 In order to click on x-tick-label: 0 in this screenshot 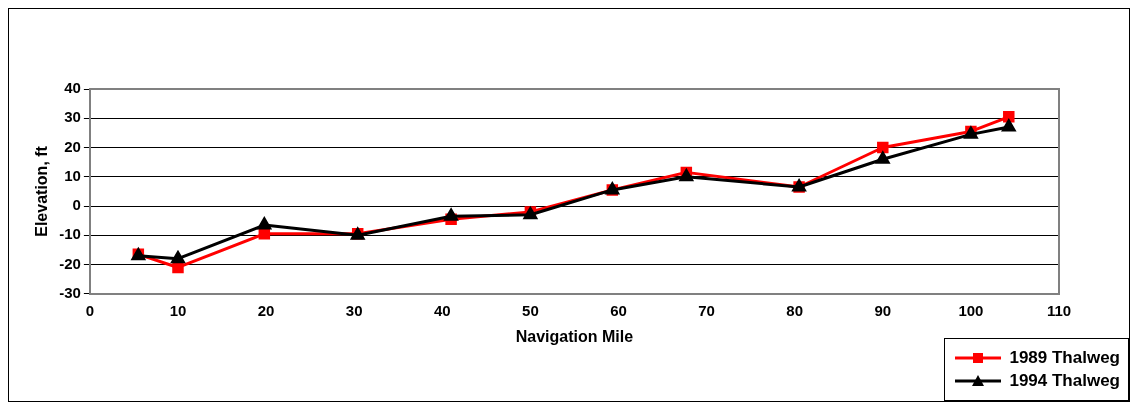, I will do `click(90, 310)`.